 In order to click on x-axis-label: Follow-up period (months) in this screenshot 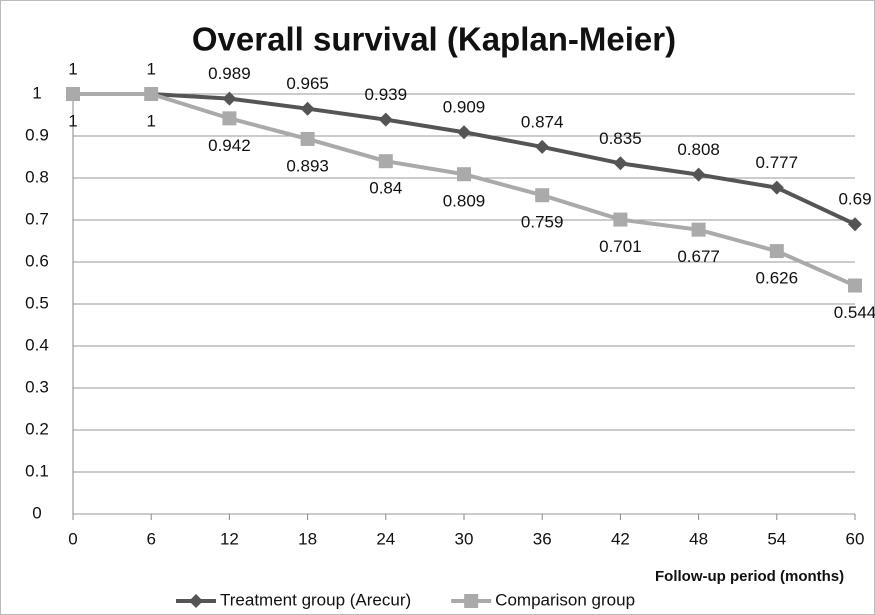, I will do `click(749, 576)`.